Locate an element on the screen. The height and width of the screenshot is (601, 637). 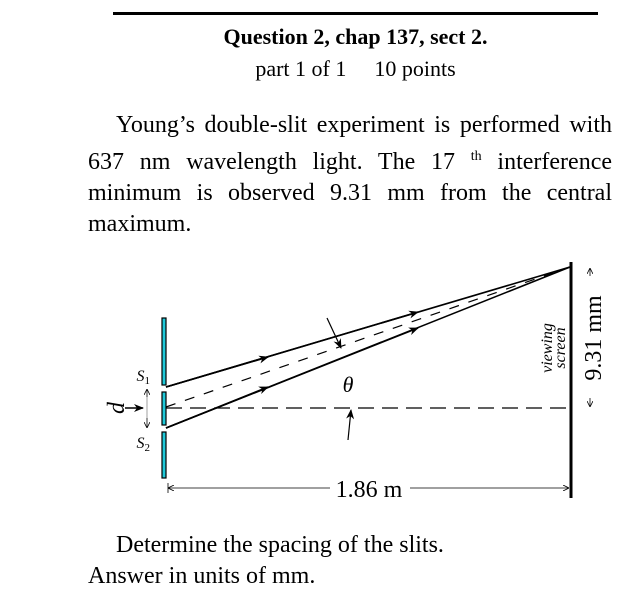
question-subtitle: part 1 of 1 10 points is located at coordinates (355, 69).